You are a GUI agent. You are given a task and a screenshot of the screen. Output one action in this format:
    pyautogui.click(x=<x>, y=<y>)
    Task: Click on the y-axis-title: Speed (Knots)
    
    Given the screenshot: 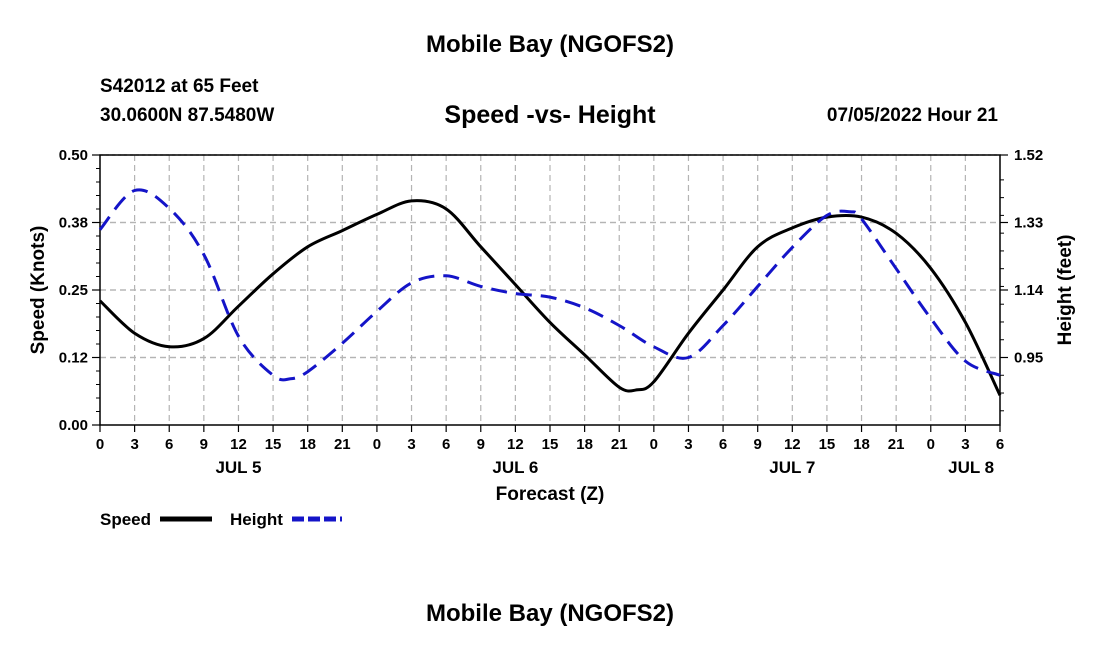 What is the action you would take?
    pyautogui.click(x=38, y=290)
    